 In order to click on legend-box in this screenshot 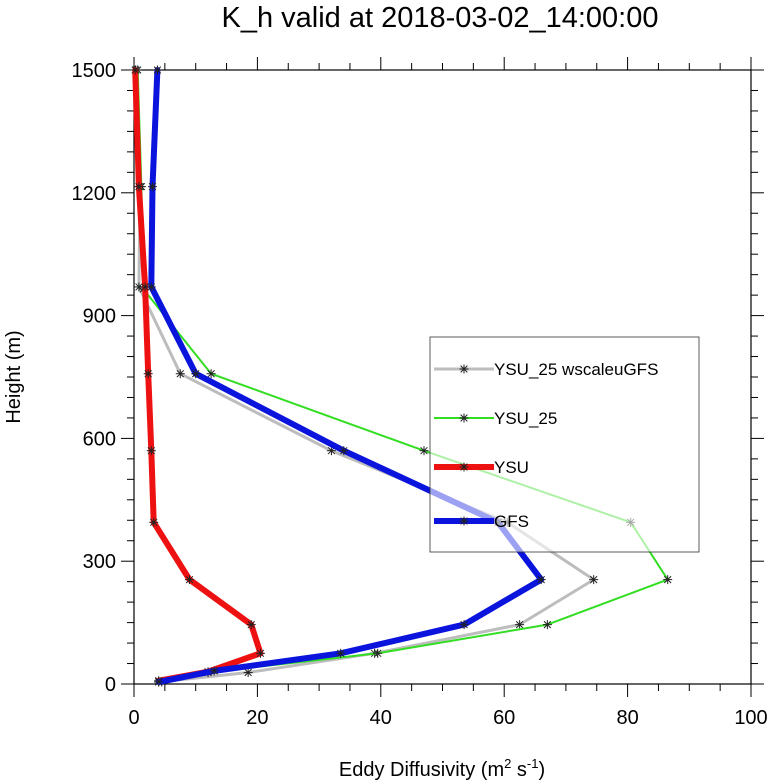, I will do `click(564, 444)`.